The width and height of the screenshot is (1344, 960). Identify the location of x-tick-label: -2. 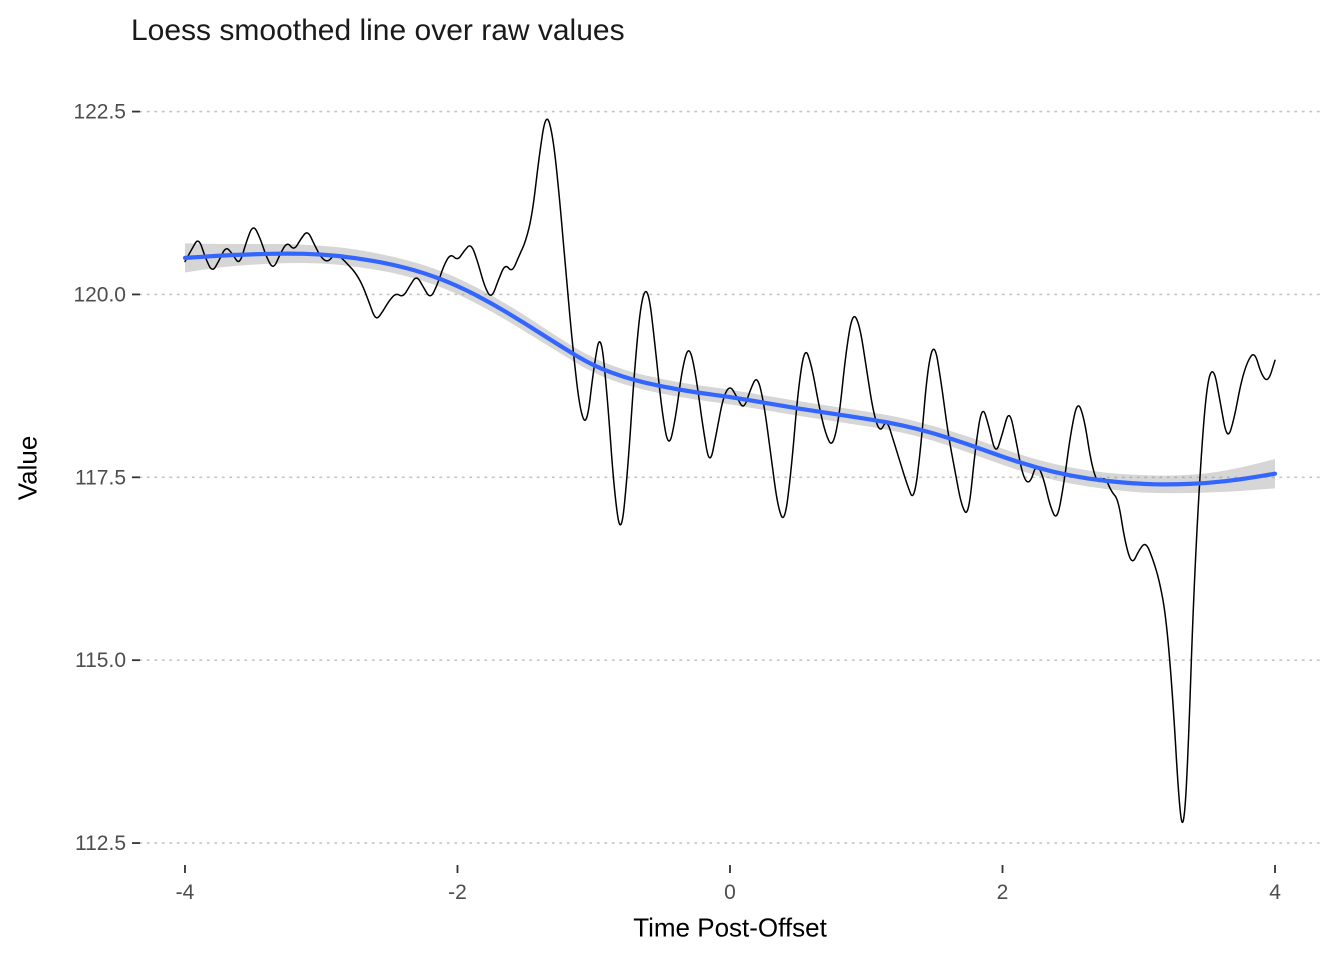
(457, 892).